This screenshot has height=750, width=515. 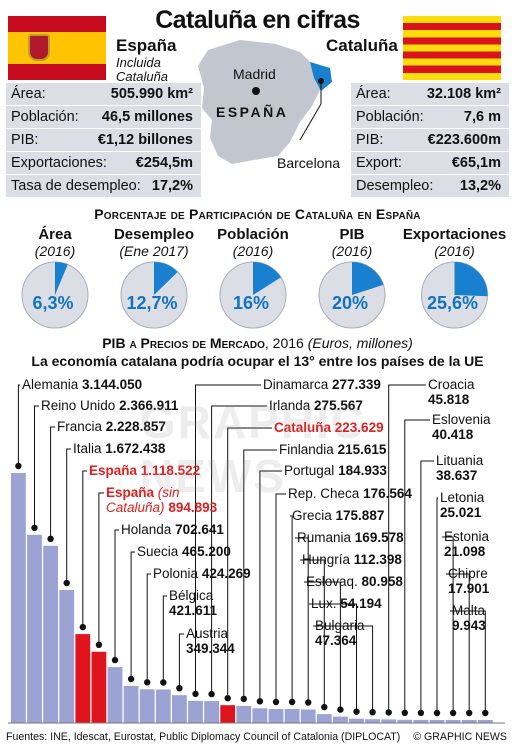 What do you see at coordinates (103, 186) in the screenshot?
I see `spain-stat-unemployment: Tasa de desempleo: 17,2%` at bounding box center [103, 186].